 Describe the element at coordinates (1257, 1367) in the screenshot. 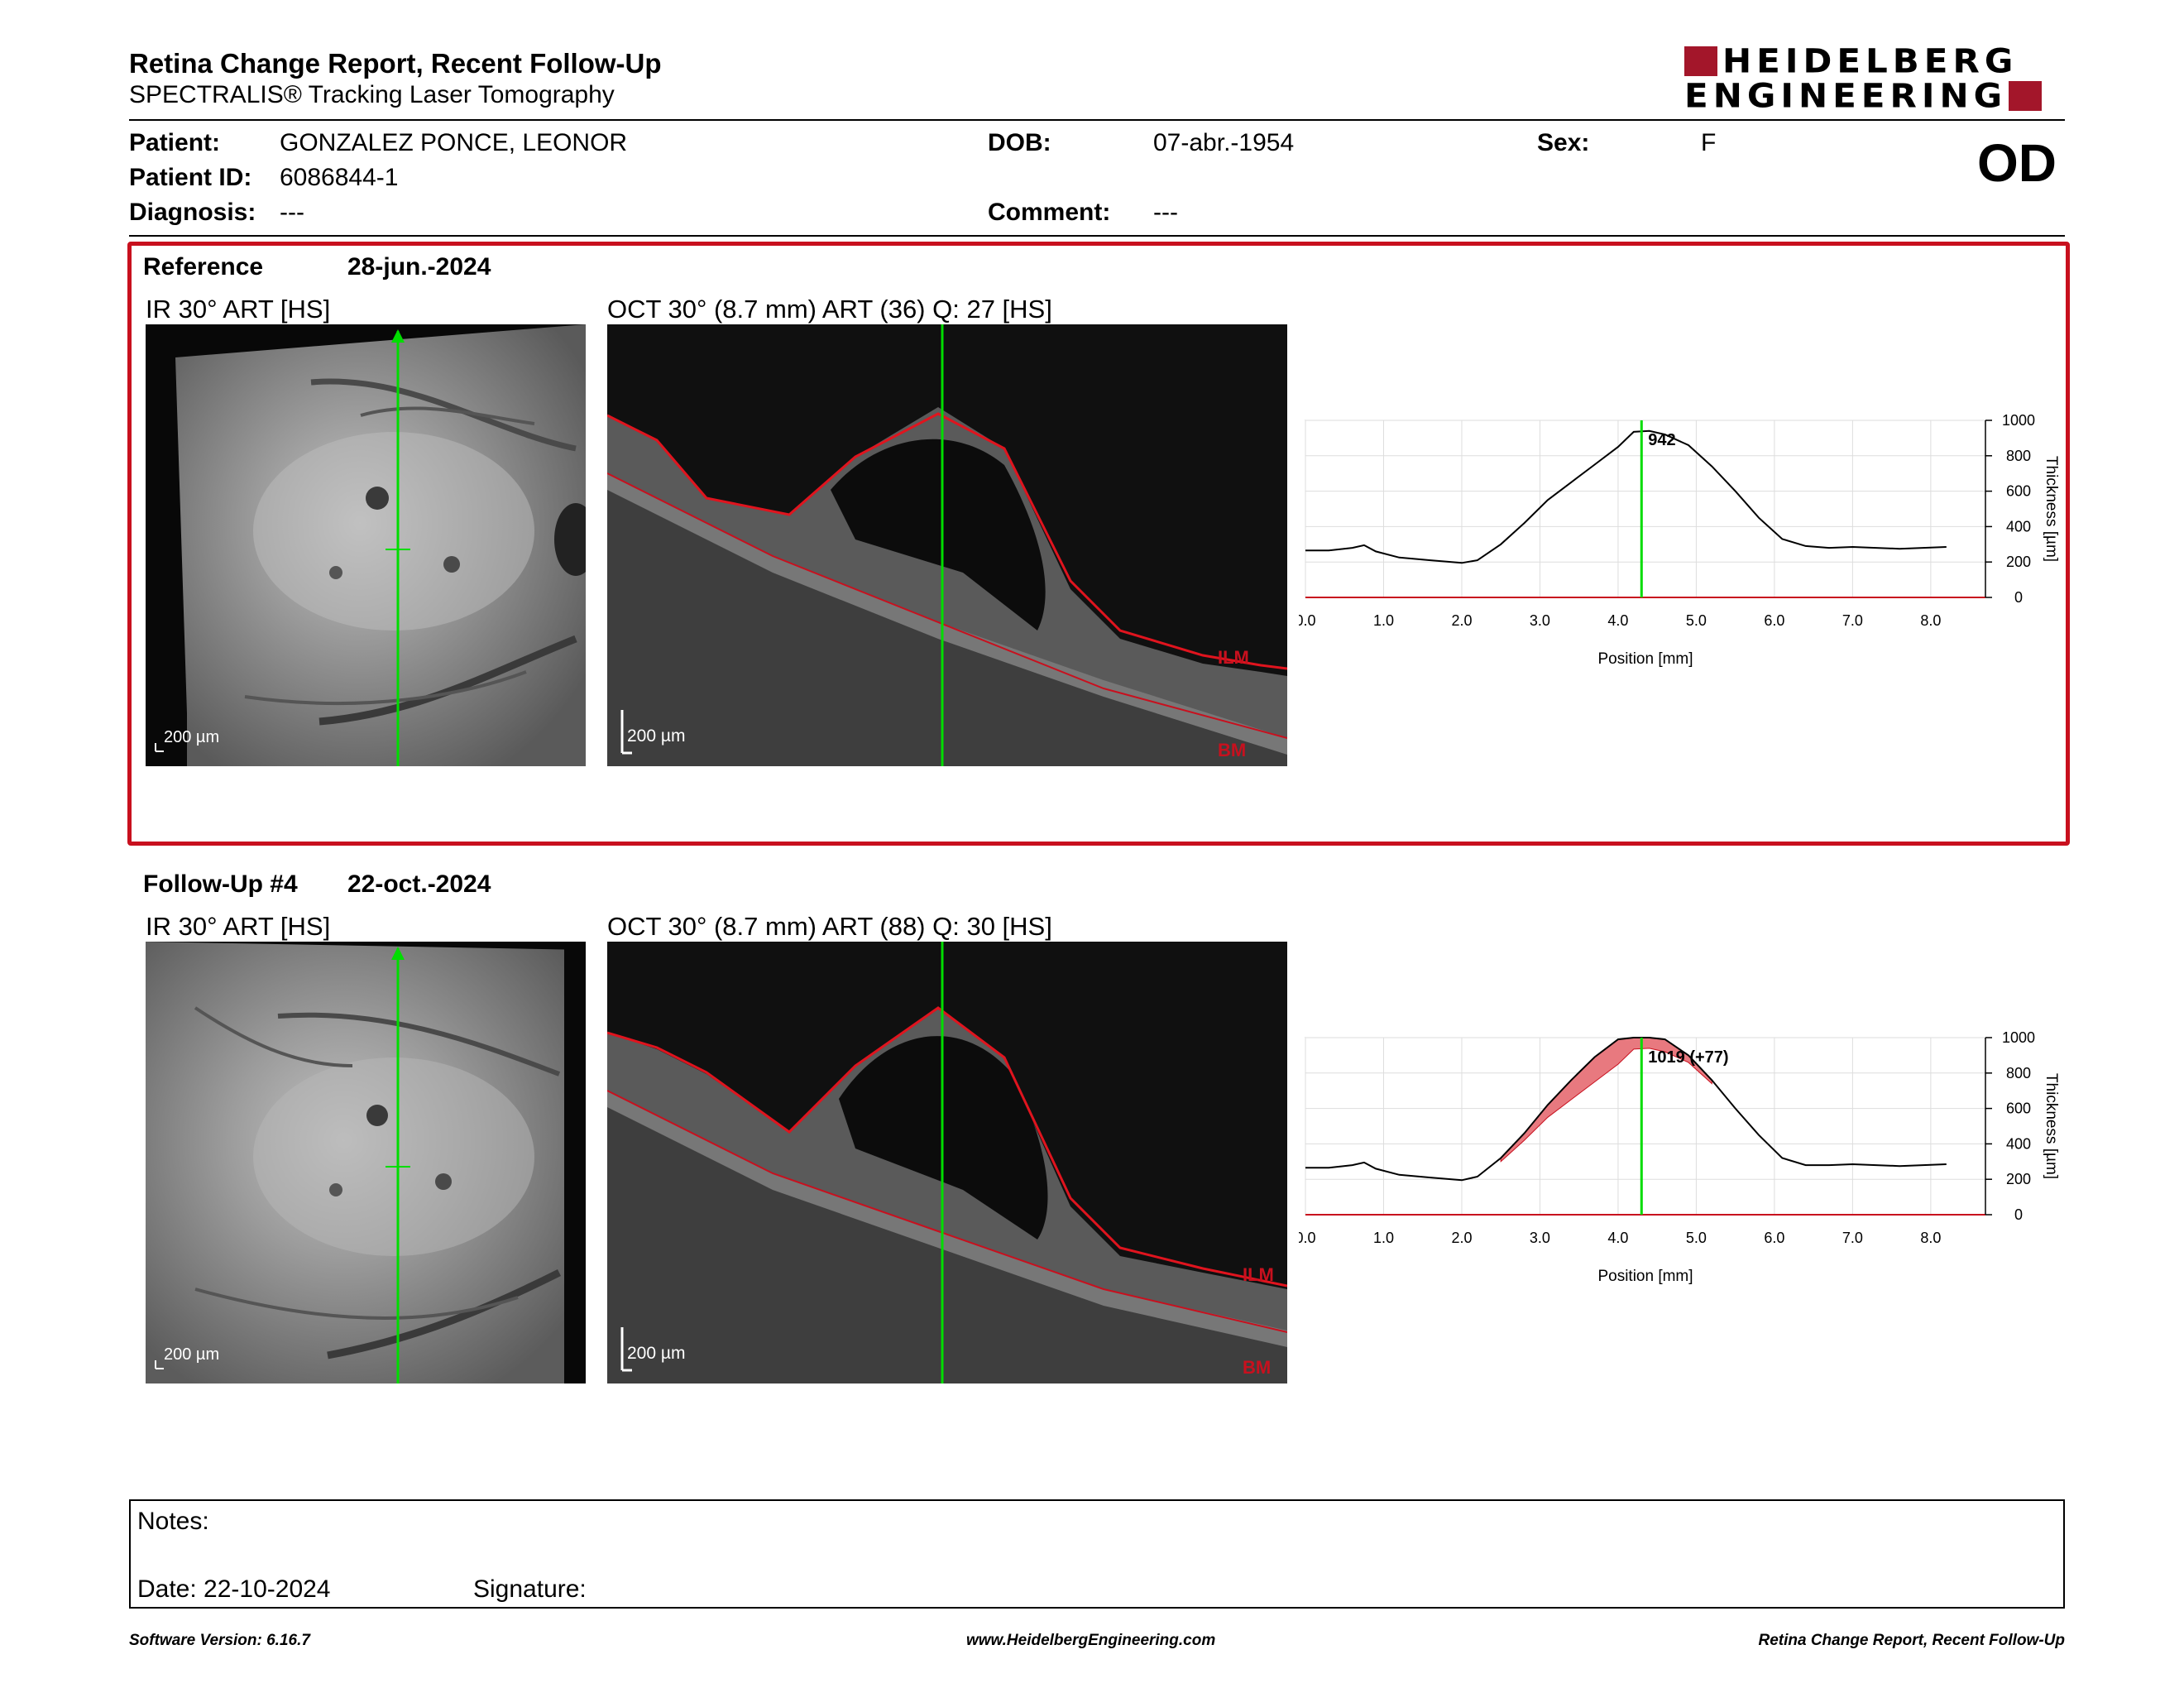

I see `followup-bm-label: BM` at that location.